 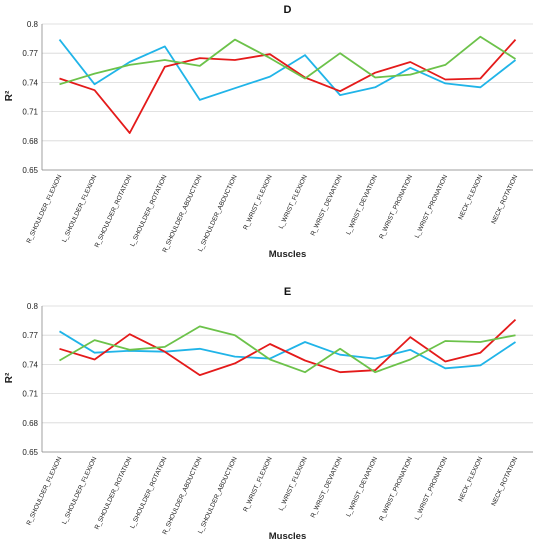 I want to click on chart-title: D, so click(x=288, y=10).